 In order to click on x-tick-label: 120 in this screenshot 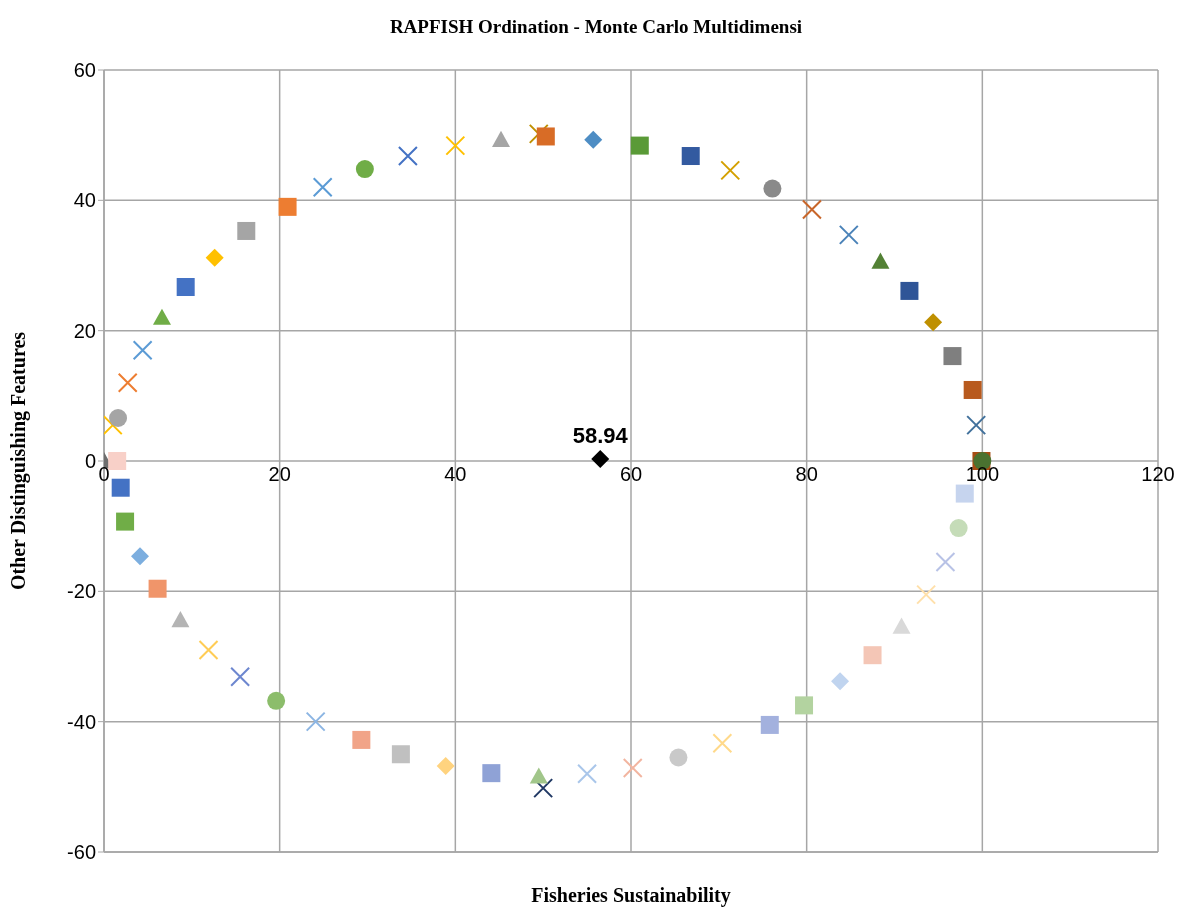, I will do `click(1158, 474)`.